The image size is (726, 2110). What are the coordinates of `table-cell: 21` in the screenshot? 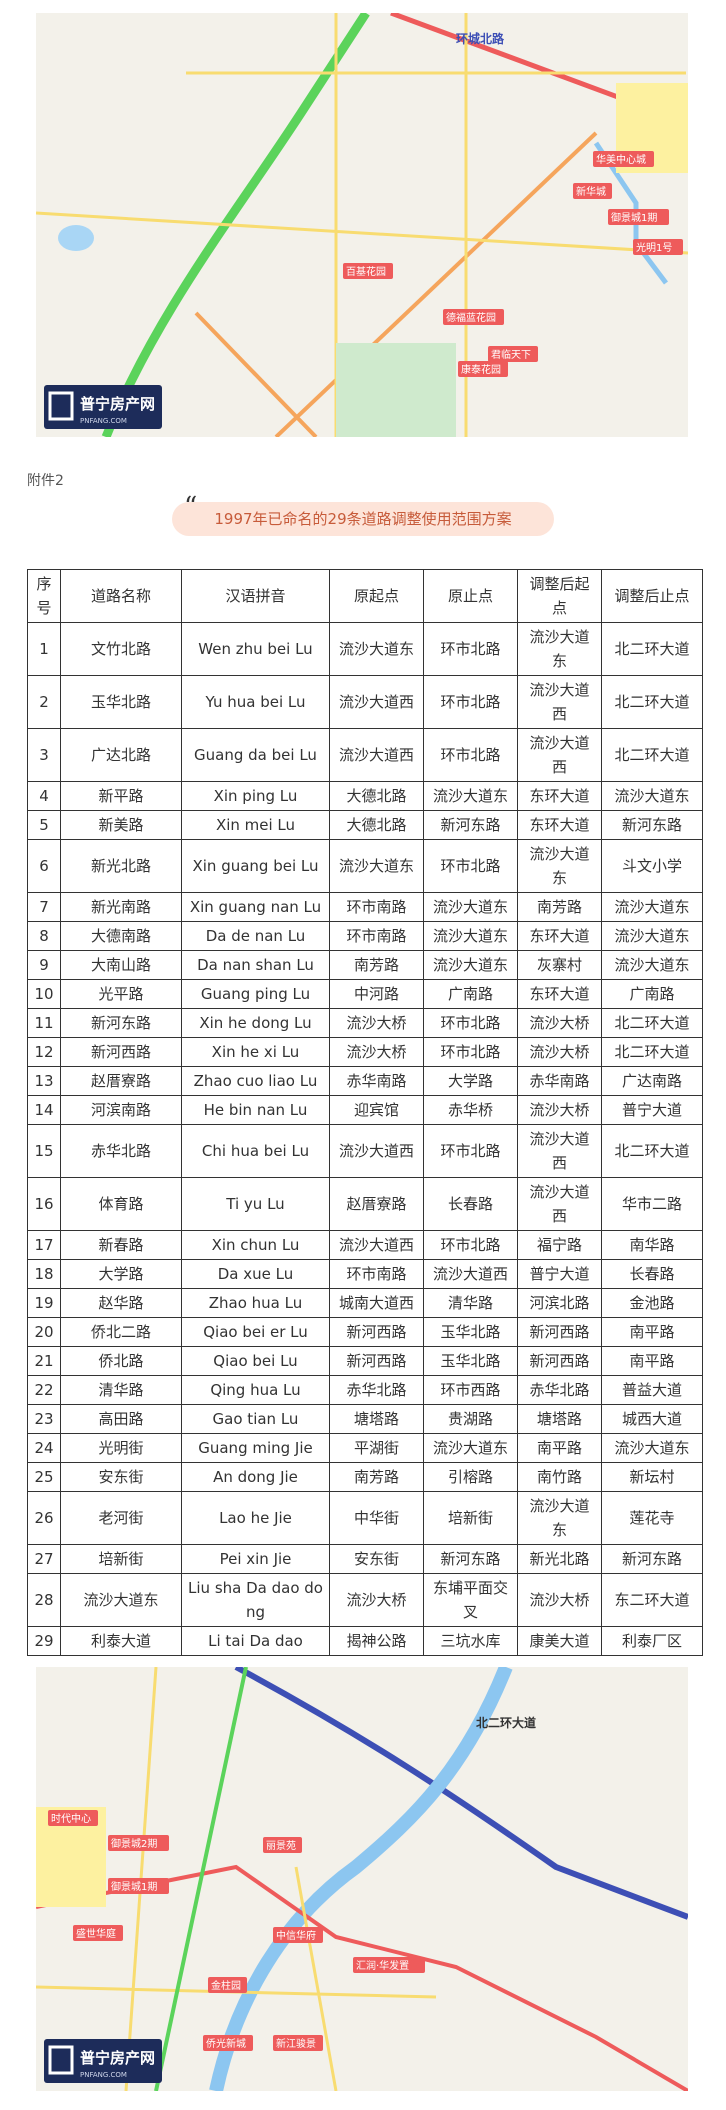 It's located at (44, 1361).